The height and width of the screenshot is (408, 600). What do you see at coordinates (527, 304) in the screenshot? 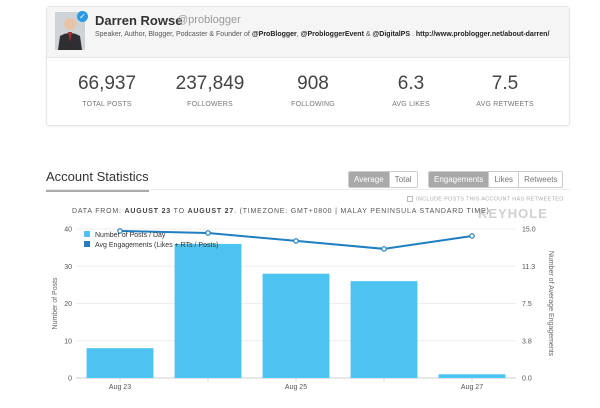
I see `y-right-tick-label: 7.5` at bounding box center [527, 304].